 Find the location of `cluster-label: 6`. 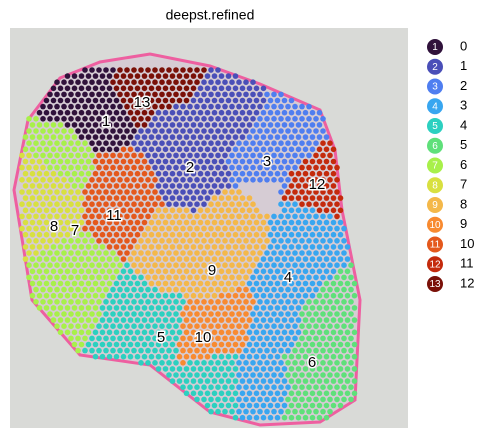

cluster-label: 6 is located at coordinates (312, 362).